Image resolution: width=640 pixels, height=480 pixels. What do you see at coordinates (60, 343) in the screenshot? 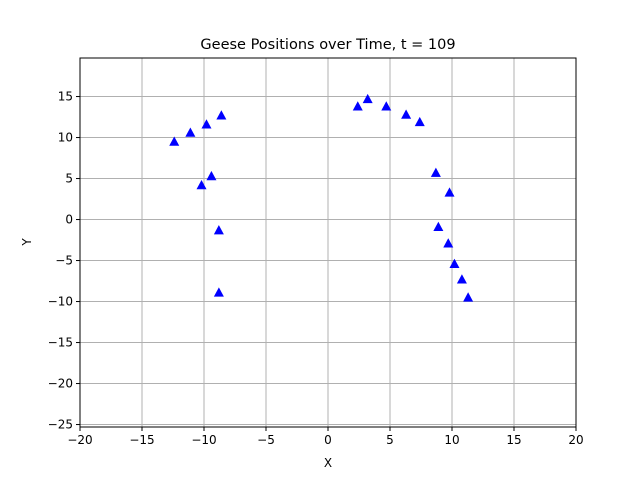
I see `y-tick-label: −15` at bounding box center [60, 343].